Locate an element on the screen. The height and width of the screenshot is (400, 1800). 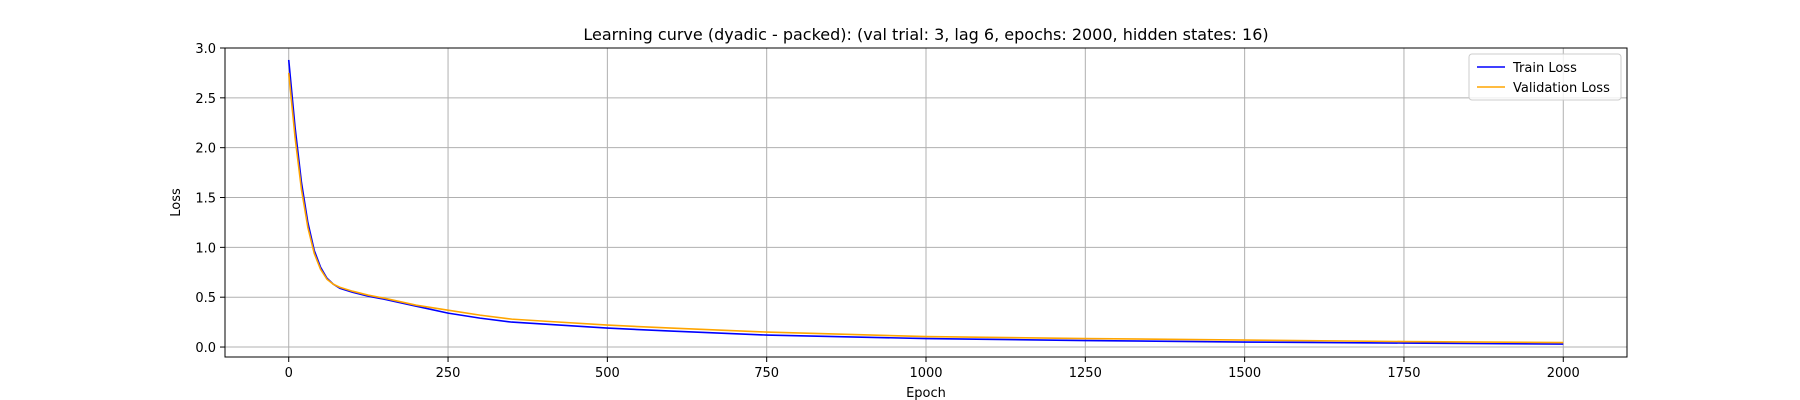
y-tick-label: 2.0 is located at coordinates (205, 149).